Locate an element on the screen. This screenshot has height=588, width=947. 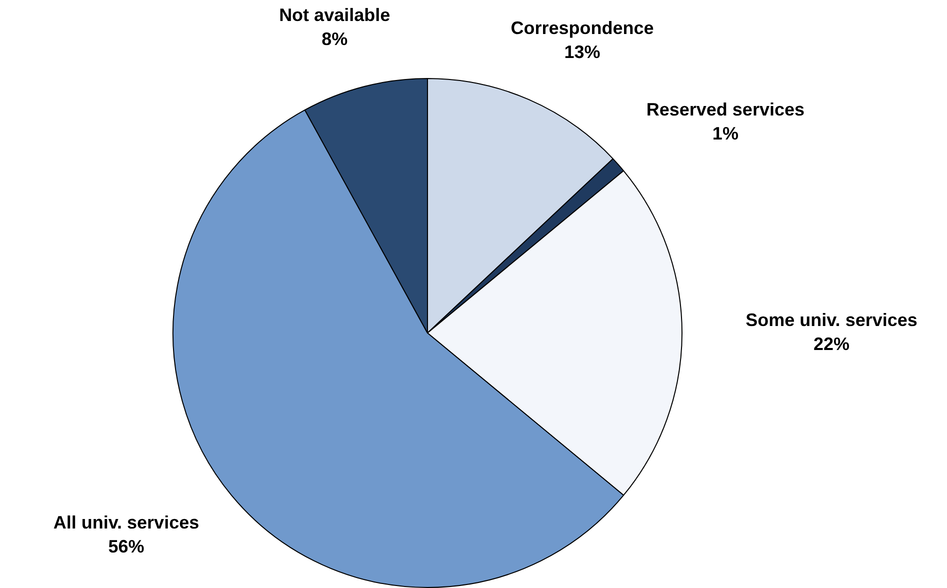
data-label: 56% is located at coordinates (126, 546).